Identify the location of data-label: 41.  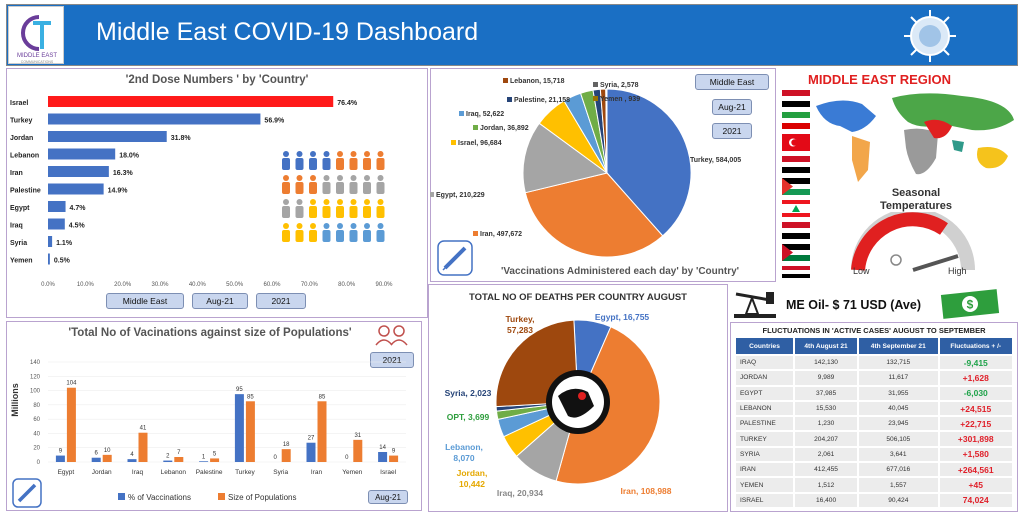
(143, 429).